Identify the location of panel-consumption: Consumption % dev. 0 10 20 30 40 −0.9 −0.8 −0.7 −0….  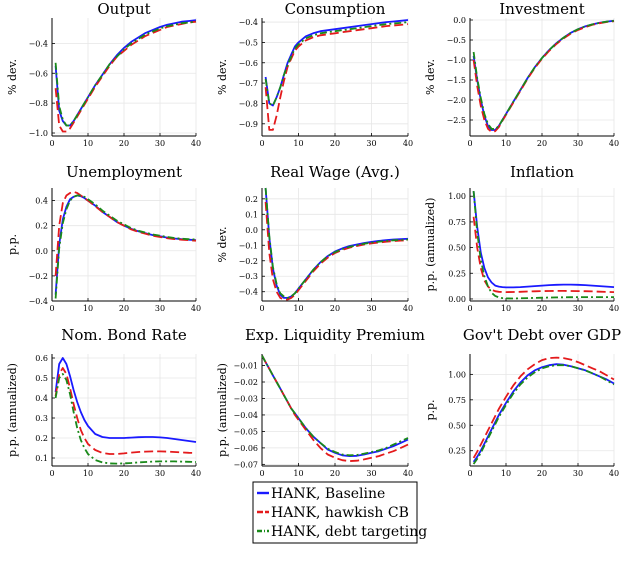
(314, 74).